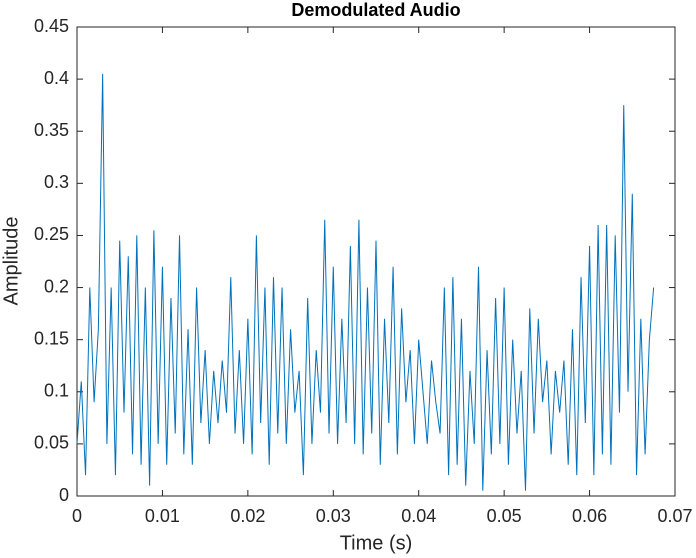 This screenshot has height=558, width=696. Describe the element at coordinates (56, 182) in the screenshot. I see `y-tick-label: 0.3` at that location.